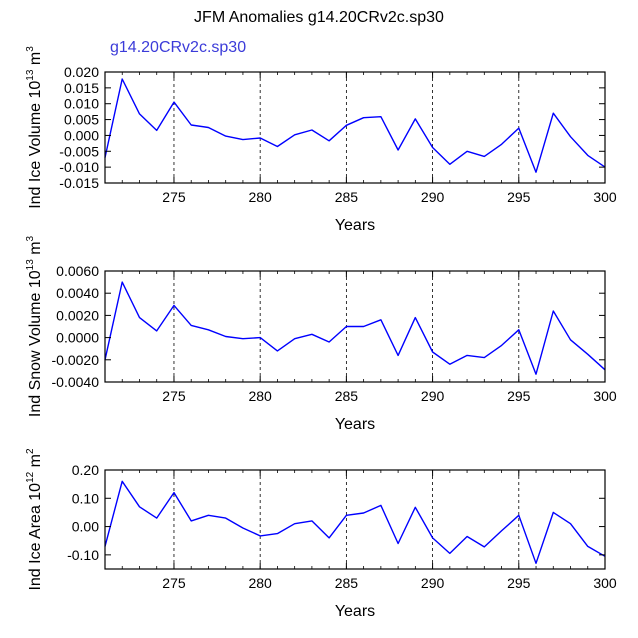 This screenshot has width=638, height=638. What do you see at coordinates (260, 396) in the screenshot?
I see `panel-2-xtick-label-280: 280` at bounding box center [260, 396].